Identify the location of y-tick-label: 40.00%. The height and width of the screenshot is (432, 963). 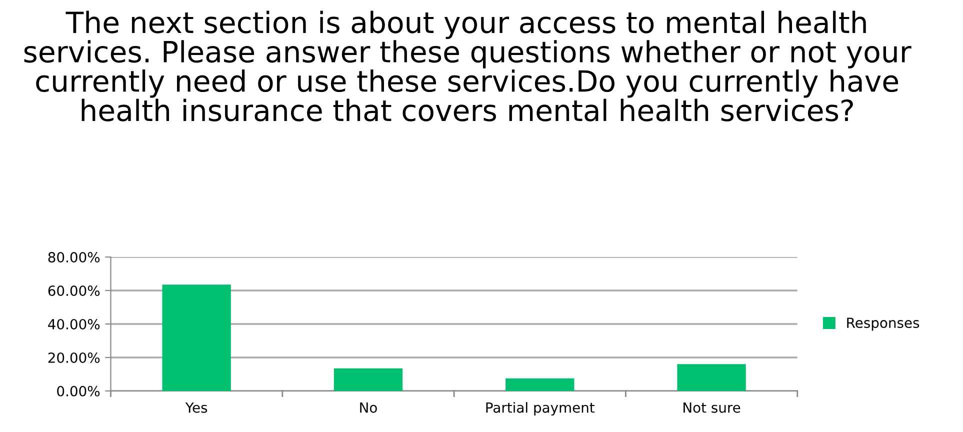
(74, 324).